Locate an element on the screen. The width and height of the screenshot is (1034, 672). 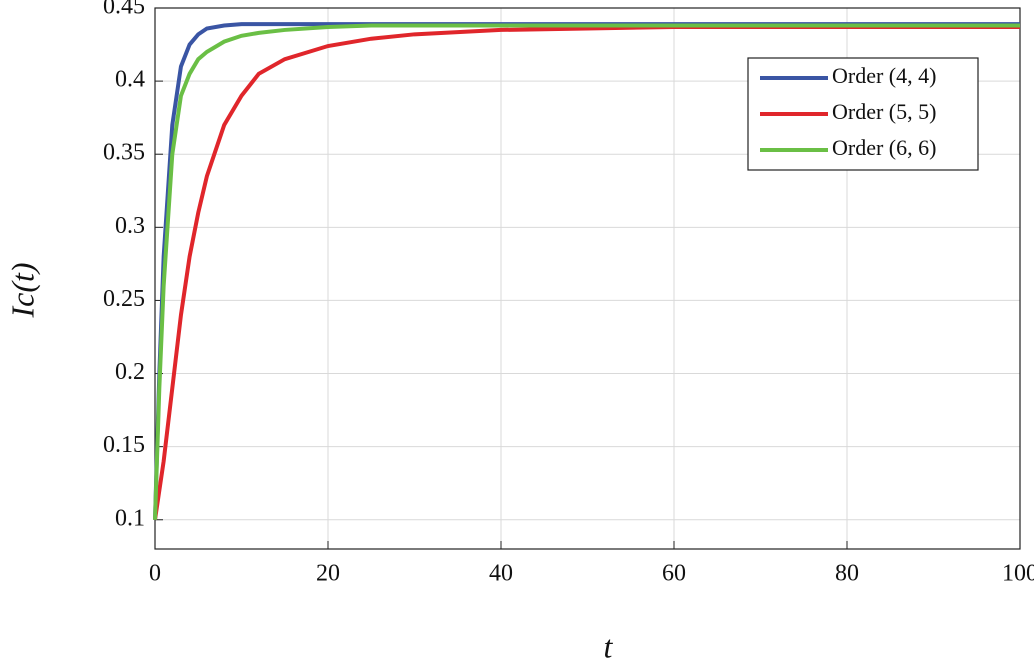
y-tick-label: 0.25 is located at coordinates (124, 299).